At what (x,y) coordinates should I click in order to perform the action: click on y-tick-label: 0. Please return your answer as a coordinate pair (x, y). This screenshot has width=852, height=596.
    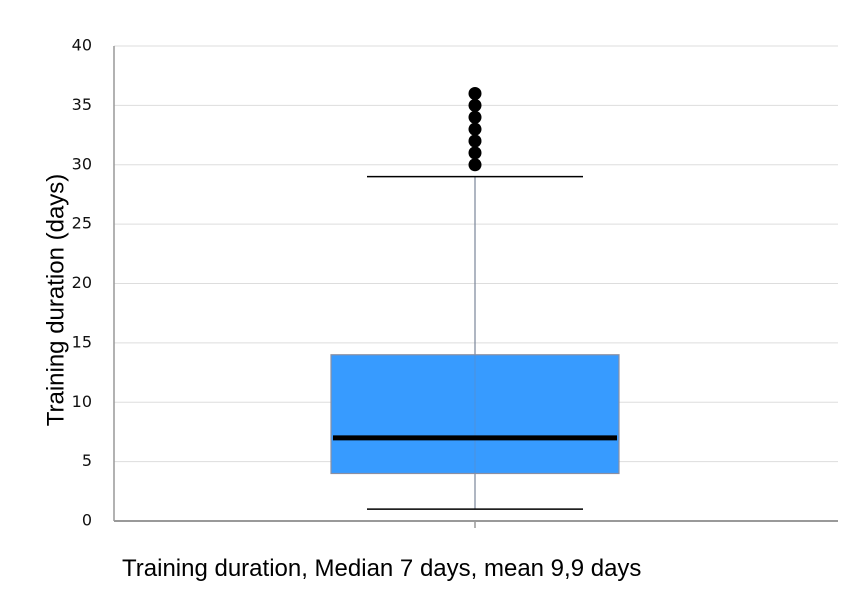
    Looking at the image, I should click on (87, 520).